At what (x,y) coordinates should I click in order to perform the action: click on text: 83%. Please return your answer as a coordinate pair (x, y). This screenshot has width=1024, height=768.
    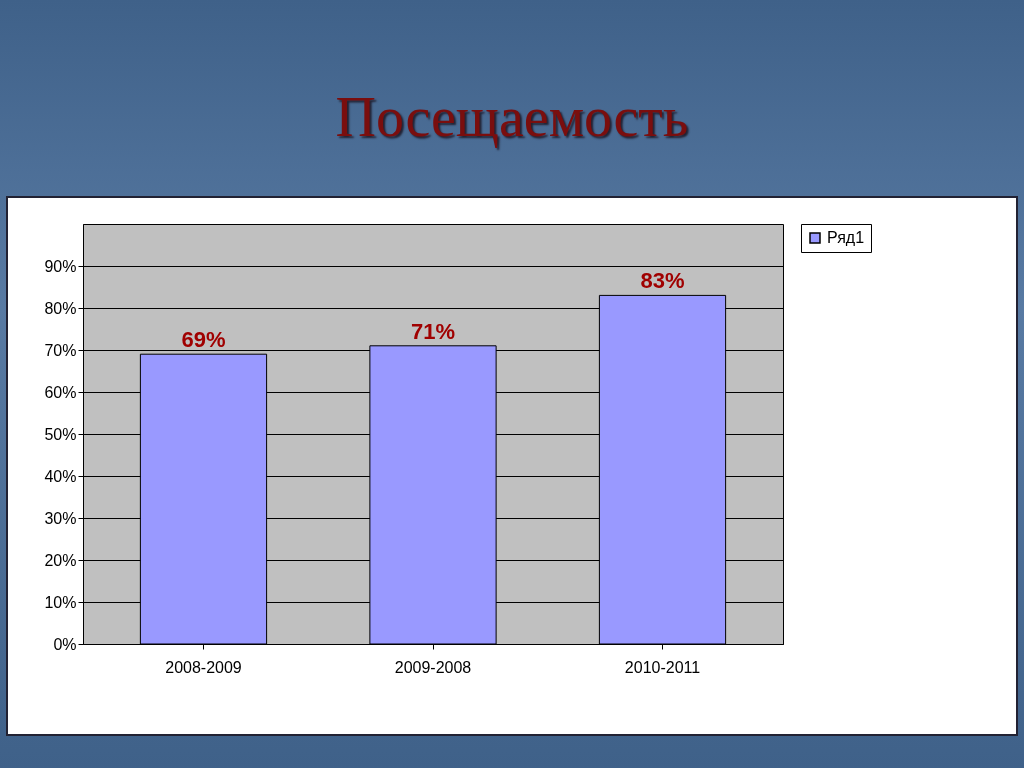
    Looking at the image, I should click on (662, 281).